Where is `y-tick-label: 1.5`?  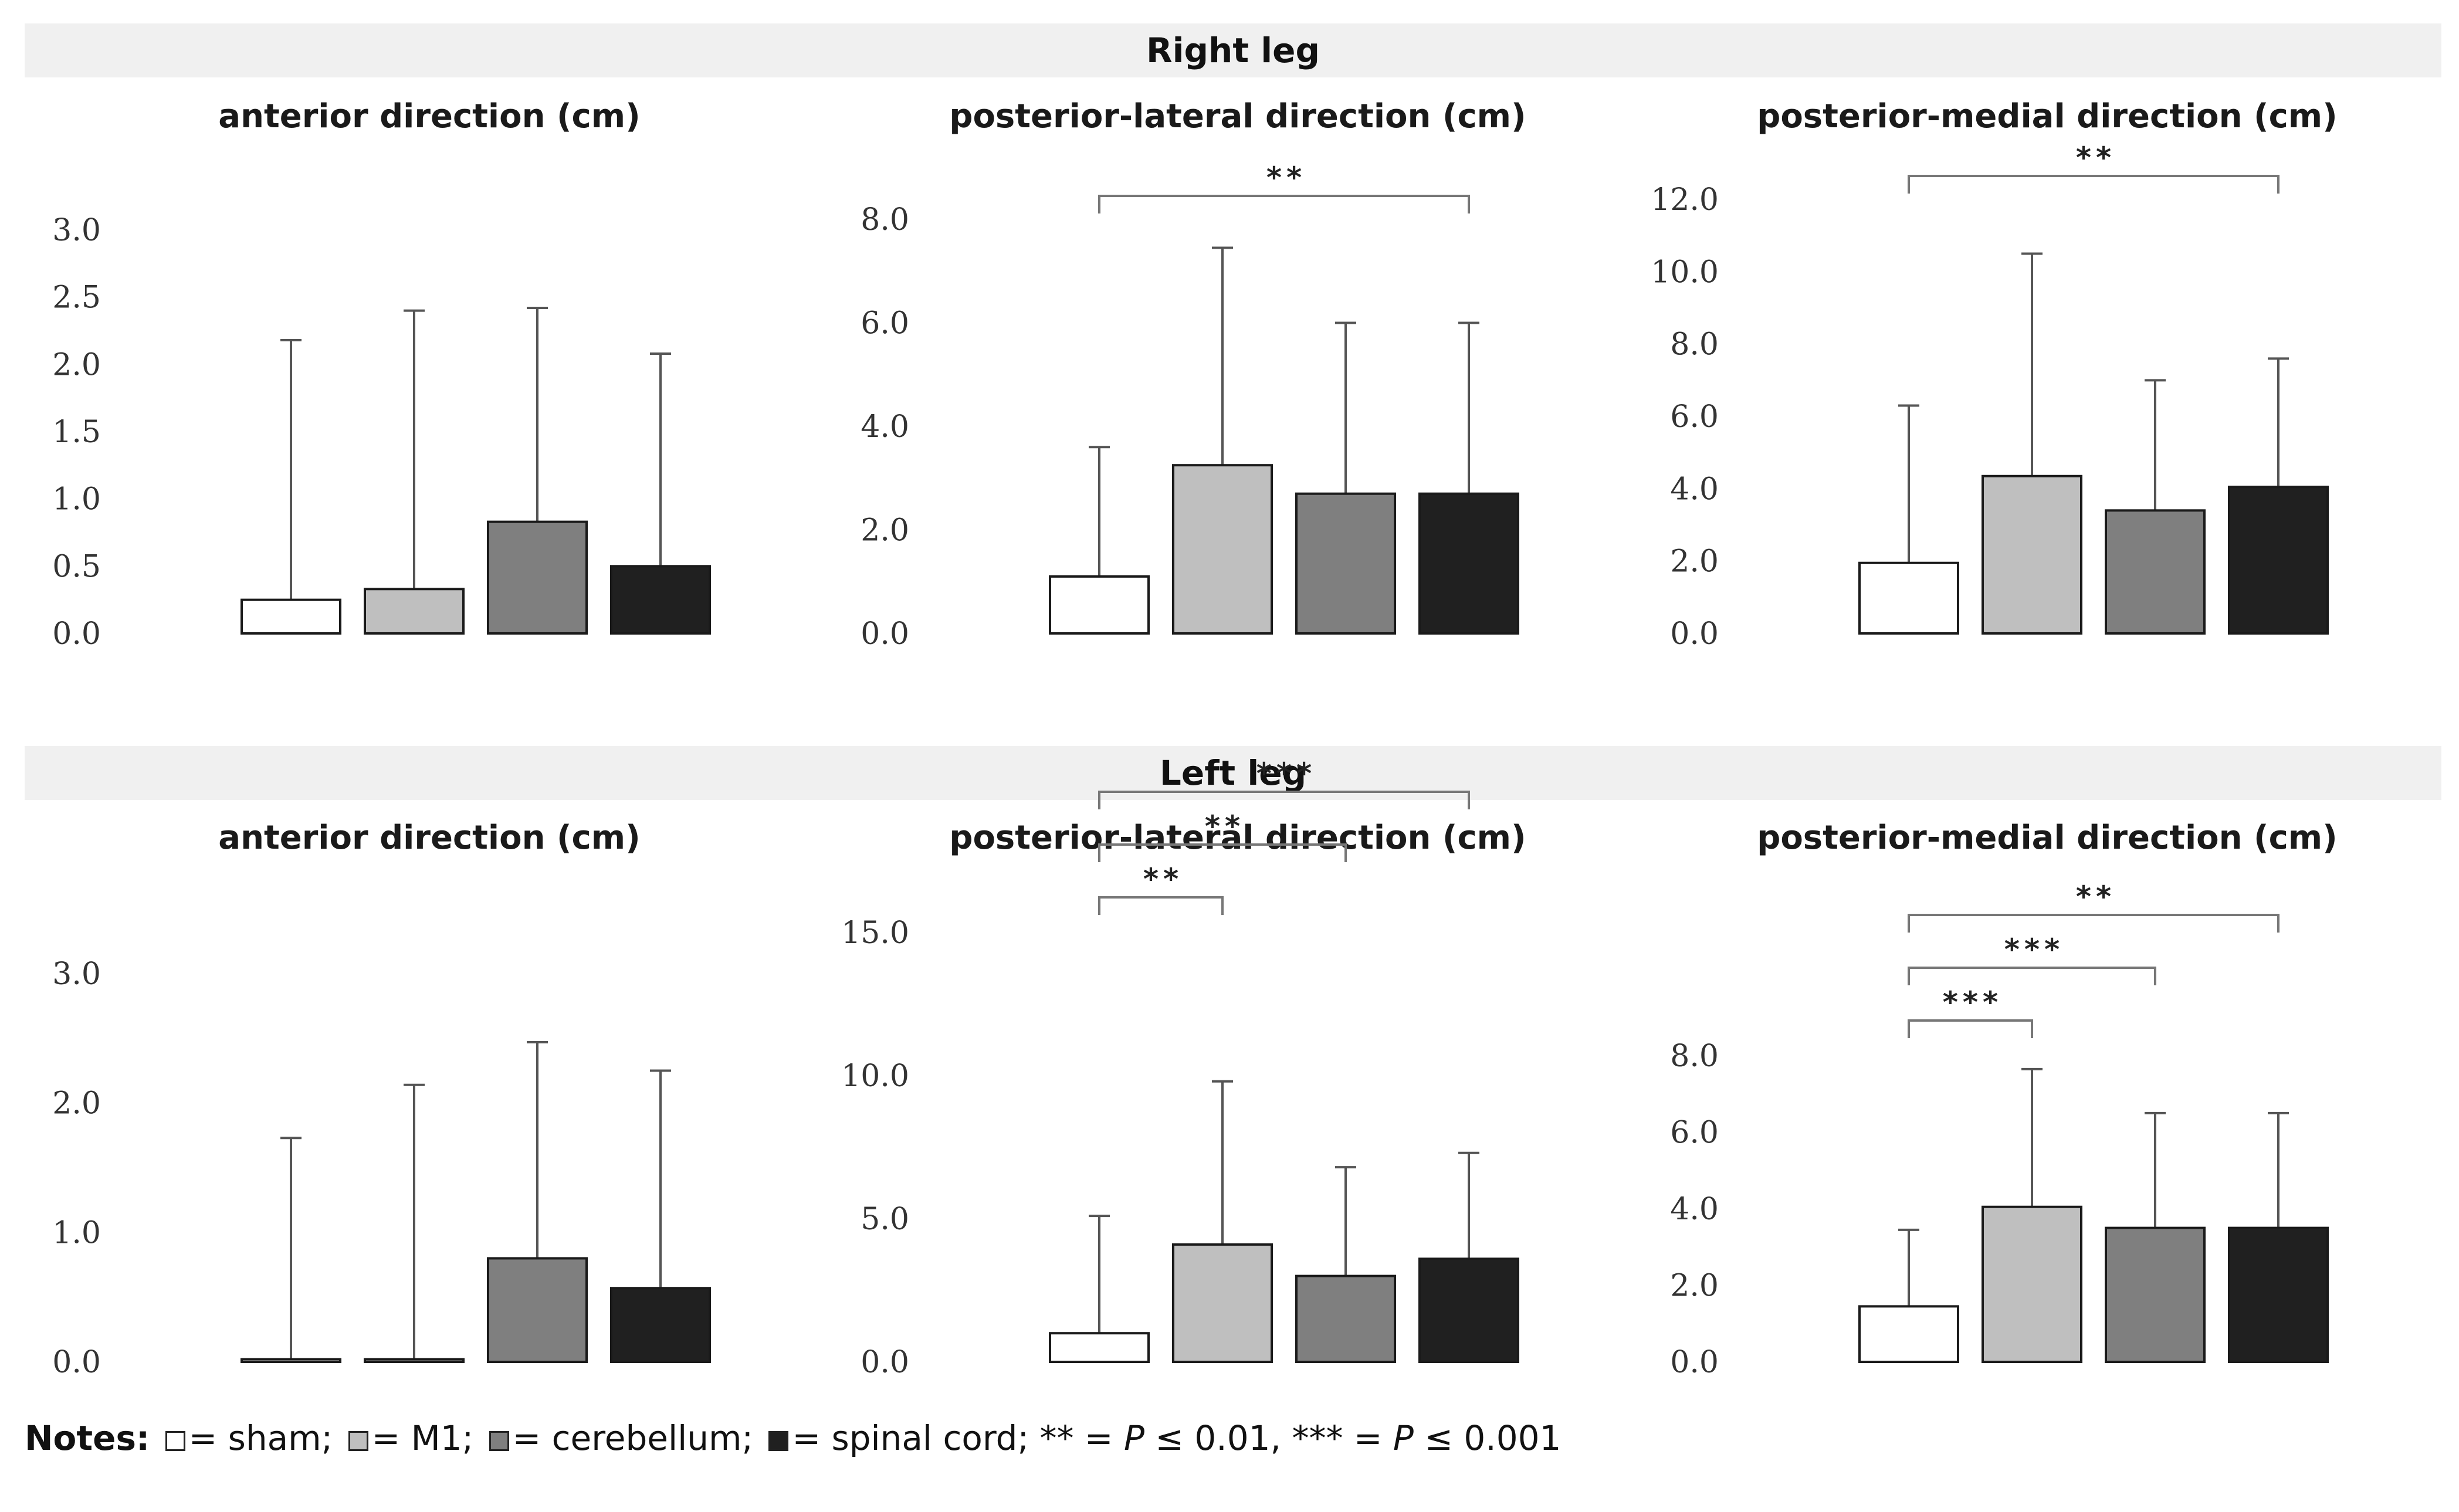 y-tick-label: 1.5 is located at coordinates (76, 433).